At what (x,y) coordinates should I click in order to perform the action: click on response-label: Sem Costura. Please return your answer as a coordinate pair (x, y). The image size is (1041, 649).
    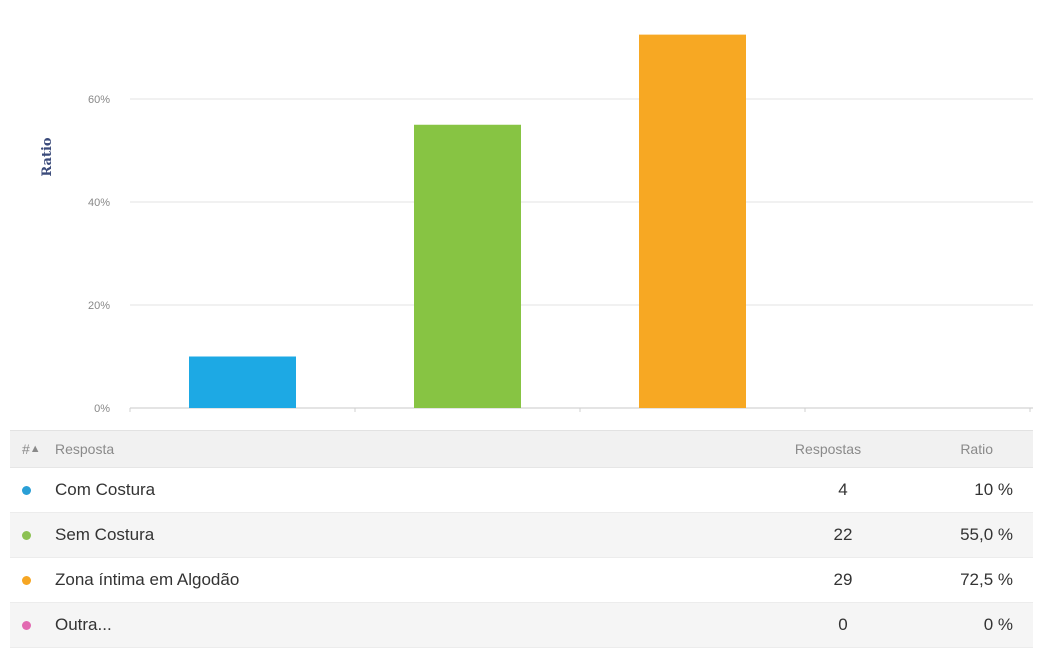
    Looking at the image, I should click on (105, 534).